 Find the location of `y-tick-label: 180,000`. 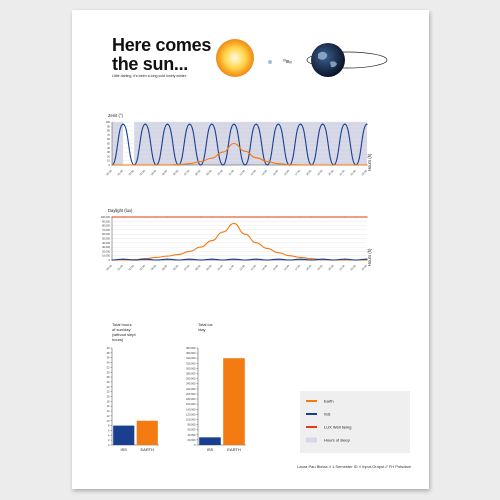

y-tick-label: 180,000 is located at coordinates (191, 399).